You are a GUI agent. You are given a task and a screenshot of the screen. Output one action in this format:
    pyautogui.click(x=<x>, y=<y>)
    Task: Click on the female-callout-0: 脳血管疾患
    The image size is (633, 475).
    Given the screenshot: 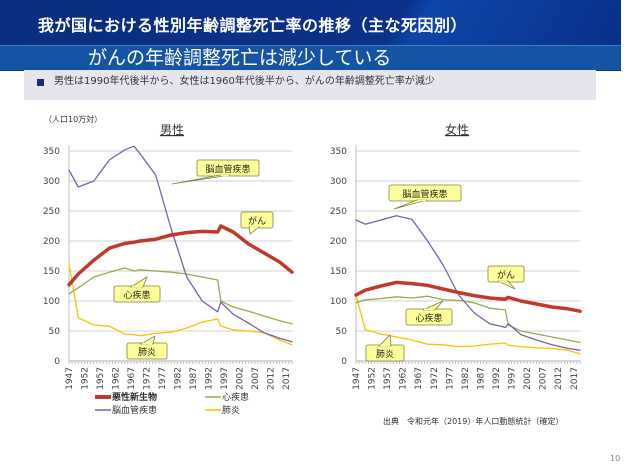 What is the action you would take?
    pyautogui.click(x=425, y=197)
    